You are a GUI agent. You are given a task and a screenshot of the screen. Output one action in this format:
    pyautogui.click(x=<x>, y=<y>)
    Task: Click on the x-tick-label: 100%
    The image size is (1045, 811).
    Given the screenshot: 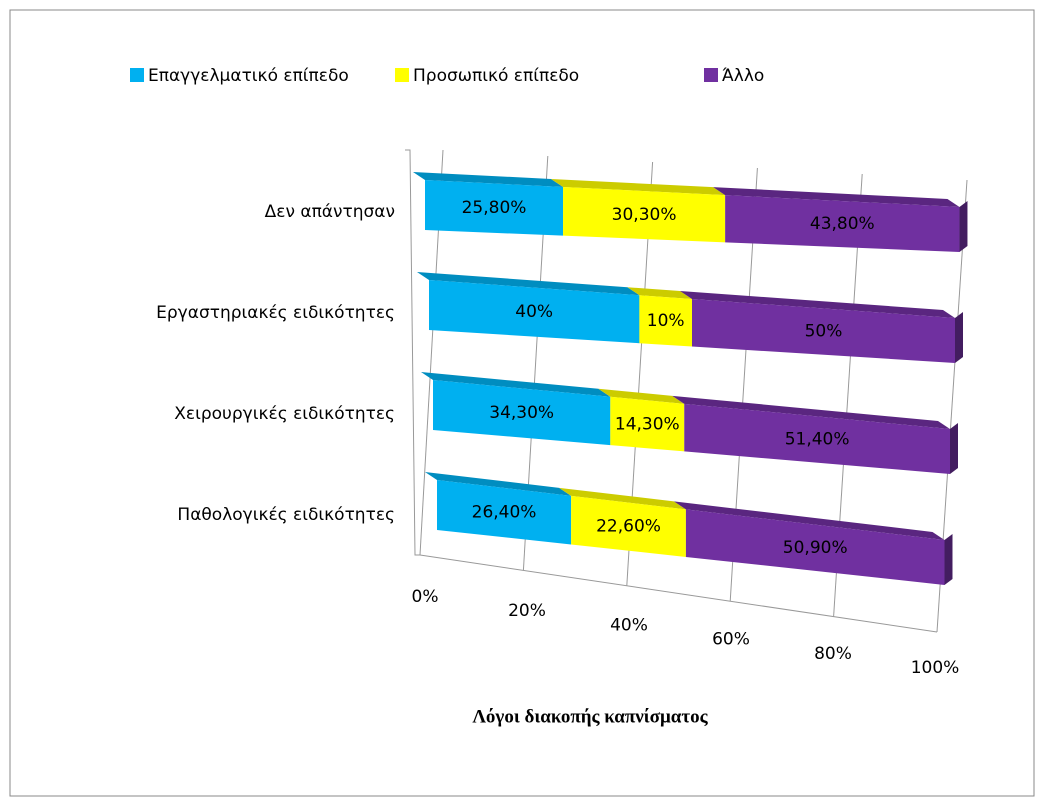 What is the action you would take?
    pyautogui.click(x=935, y=668)
    